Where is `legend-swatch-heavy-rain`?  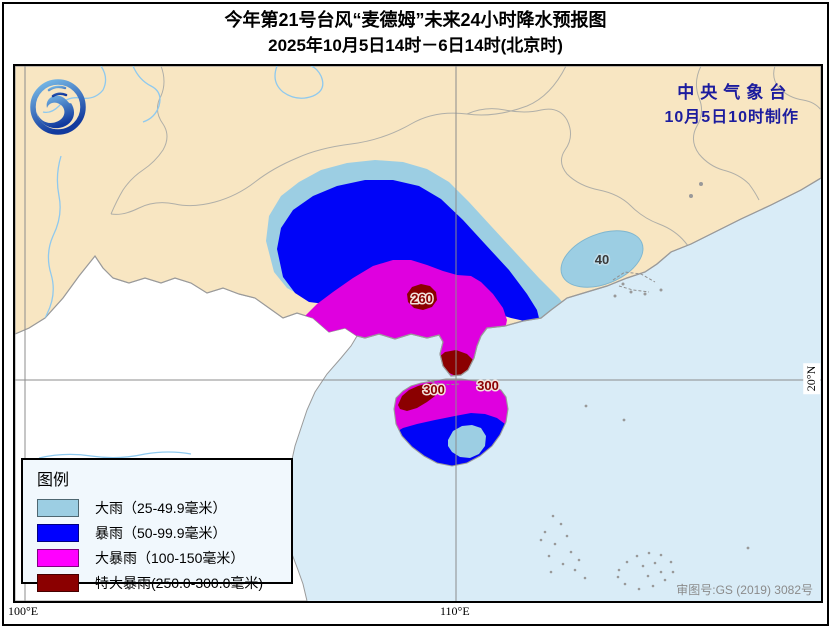
legend-swatch-heavy-rain is located at coordinates (58, 507).